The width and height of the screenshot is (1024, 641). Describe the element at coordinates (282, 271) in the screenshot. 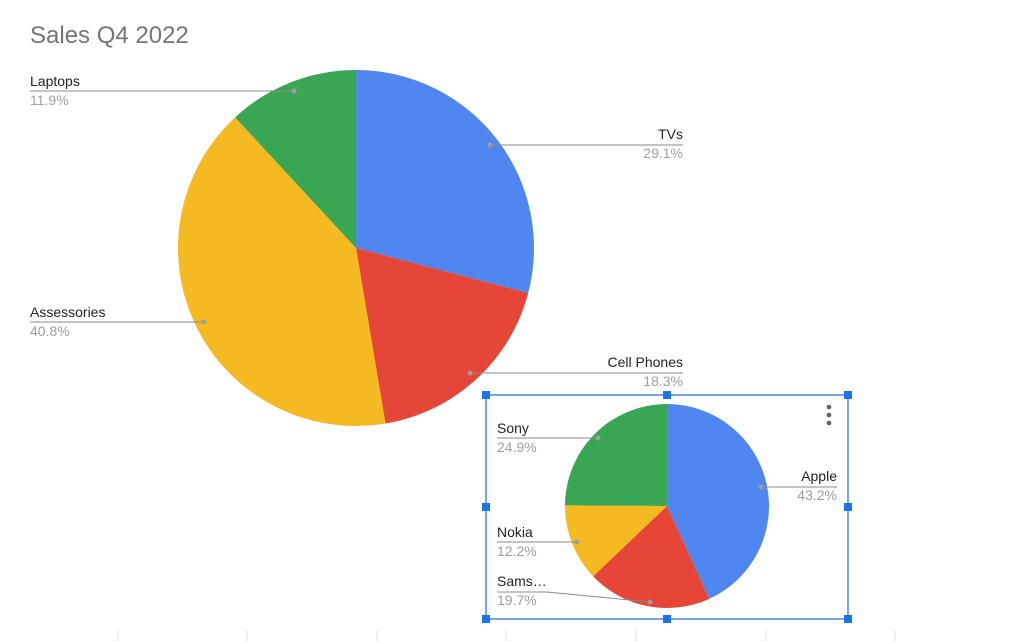

I see `pie-slice-assessories` at that location.